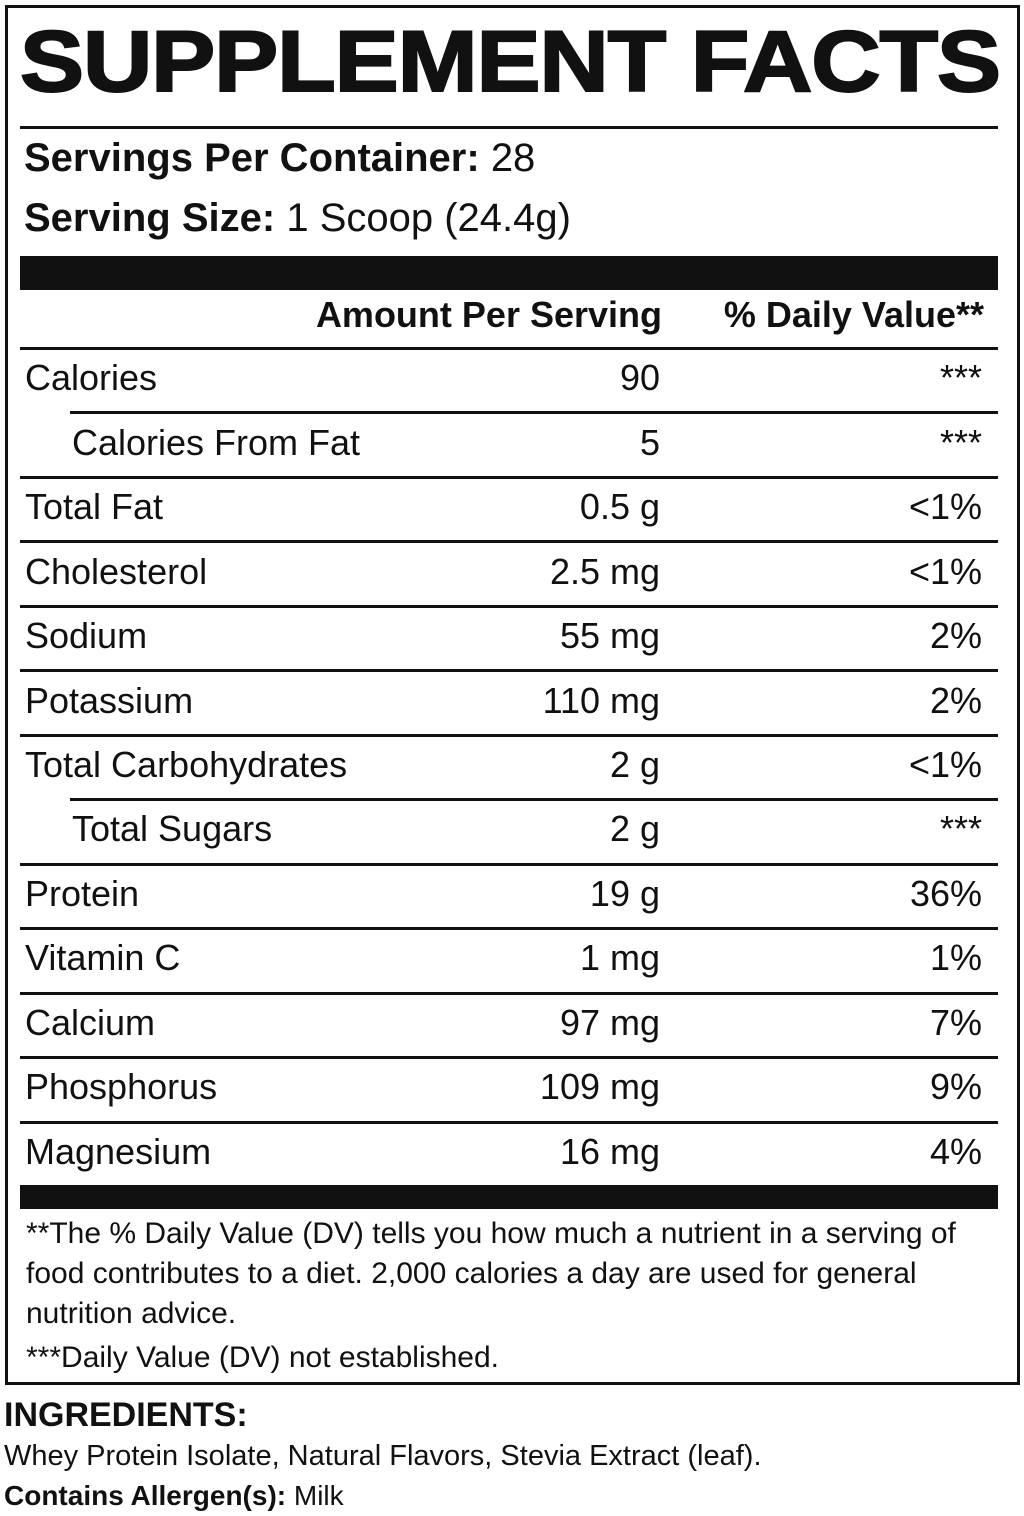 The image size is (1024, 1516). Describe the element at coordinates (252, 158) in the screenshot. I see `label: Servings Per Container:` at that location.